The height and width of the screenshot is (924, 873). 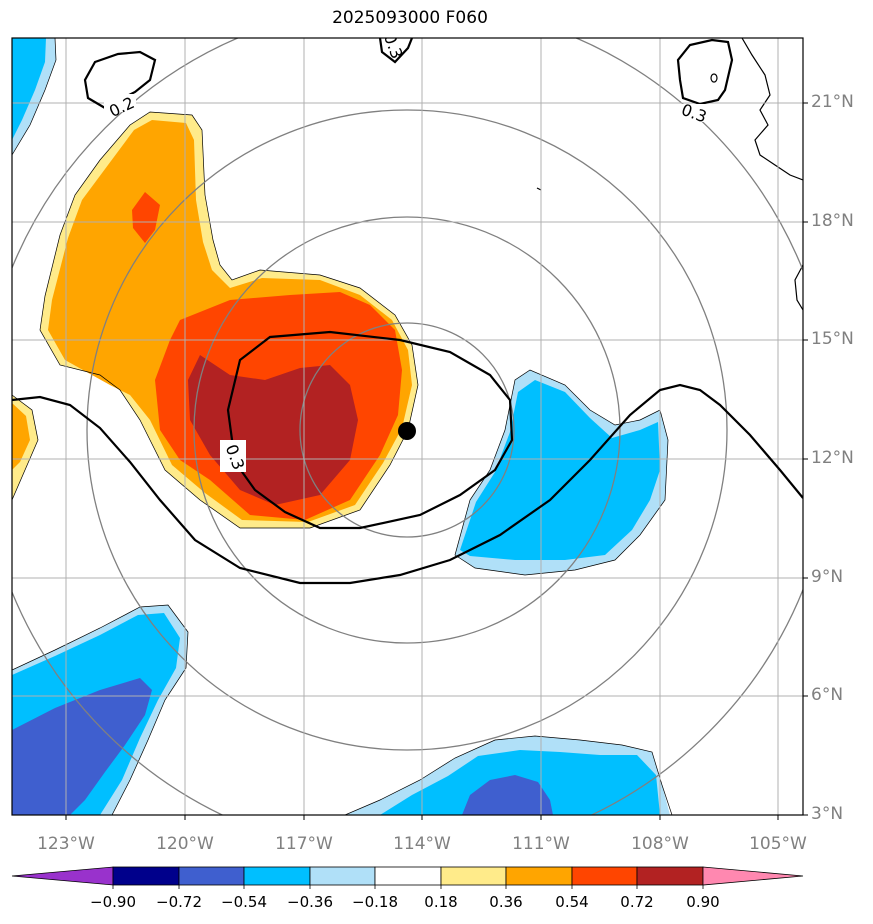 What do you see at coordinates (370, 430) in the screenshot?
I see `contour-0.3-inner` at bounding box center [370, 430].